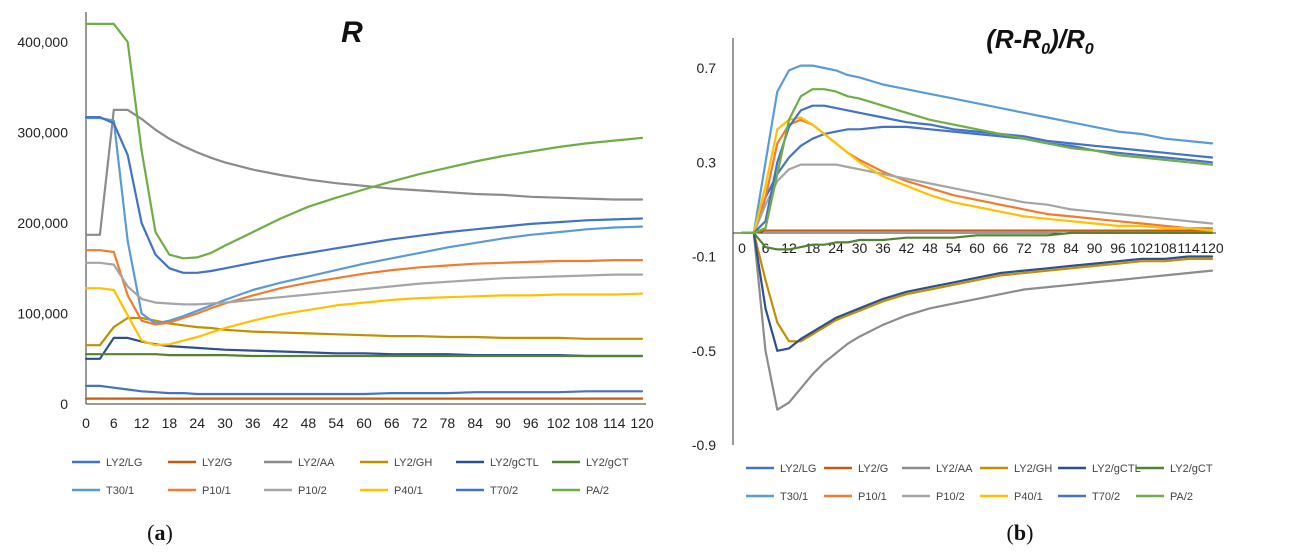 The height and width of the screenshot is (552, 1308). I want to click on x-tick-label: 18, so click(813, 248).